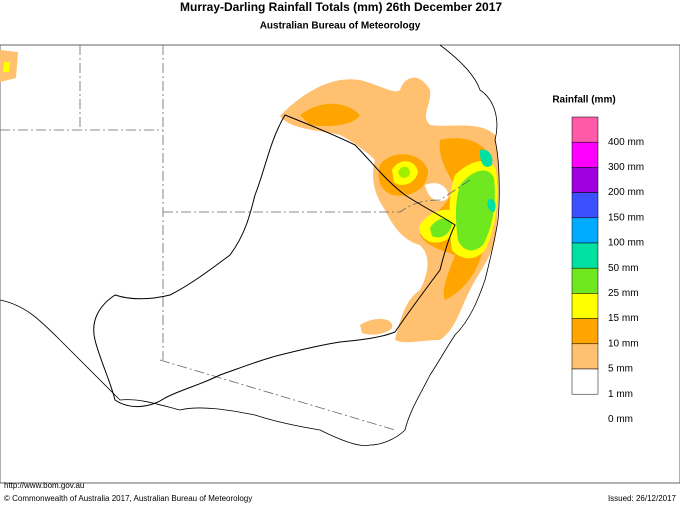 This screenshot has height=506, width=680. What do you see at coordinates (626, 243) in the screenshot?
I see `legend-label: 100 mm` at bounding box center [626, 243].